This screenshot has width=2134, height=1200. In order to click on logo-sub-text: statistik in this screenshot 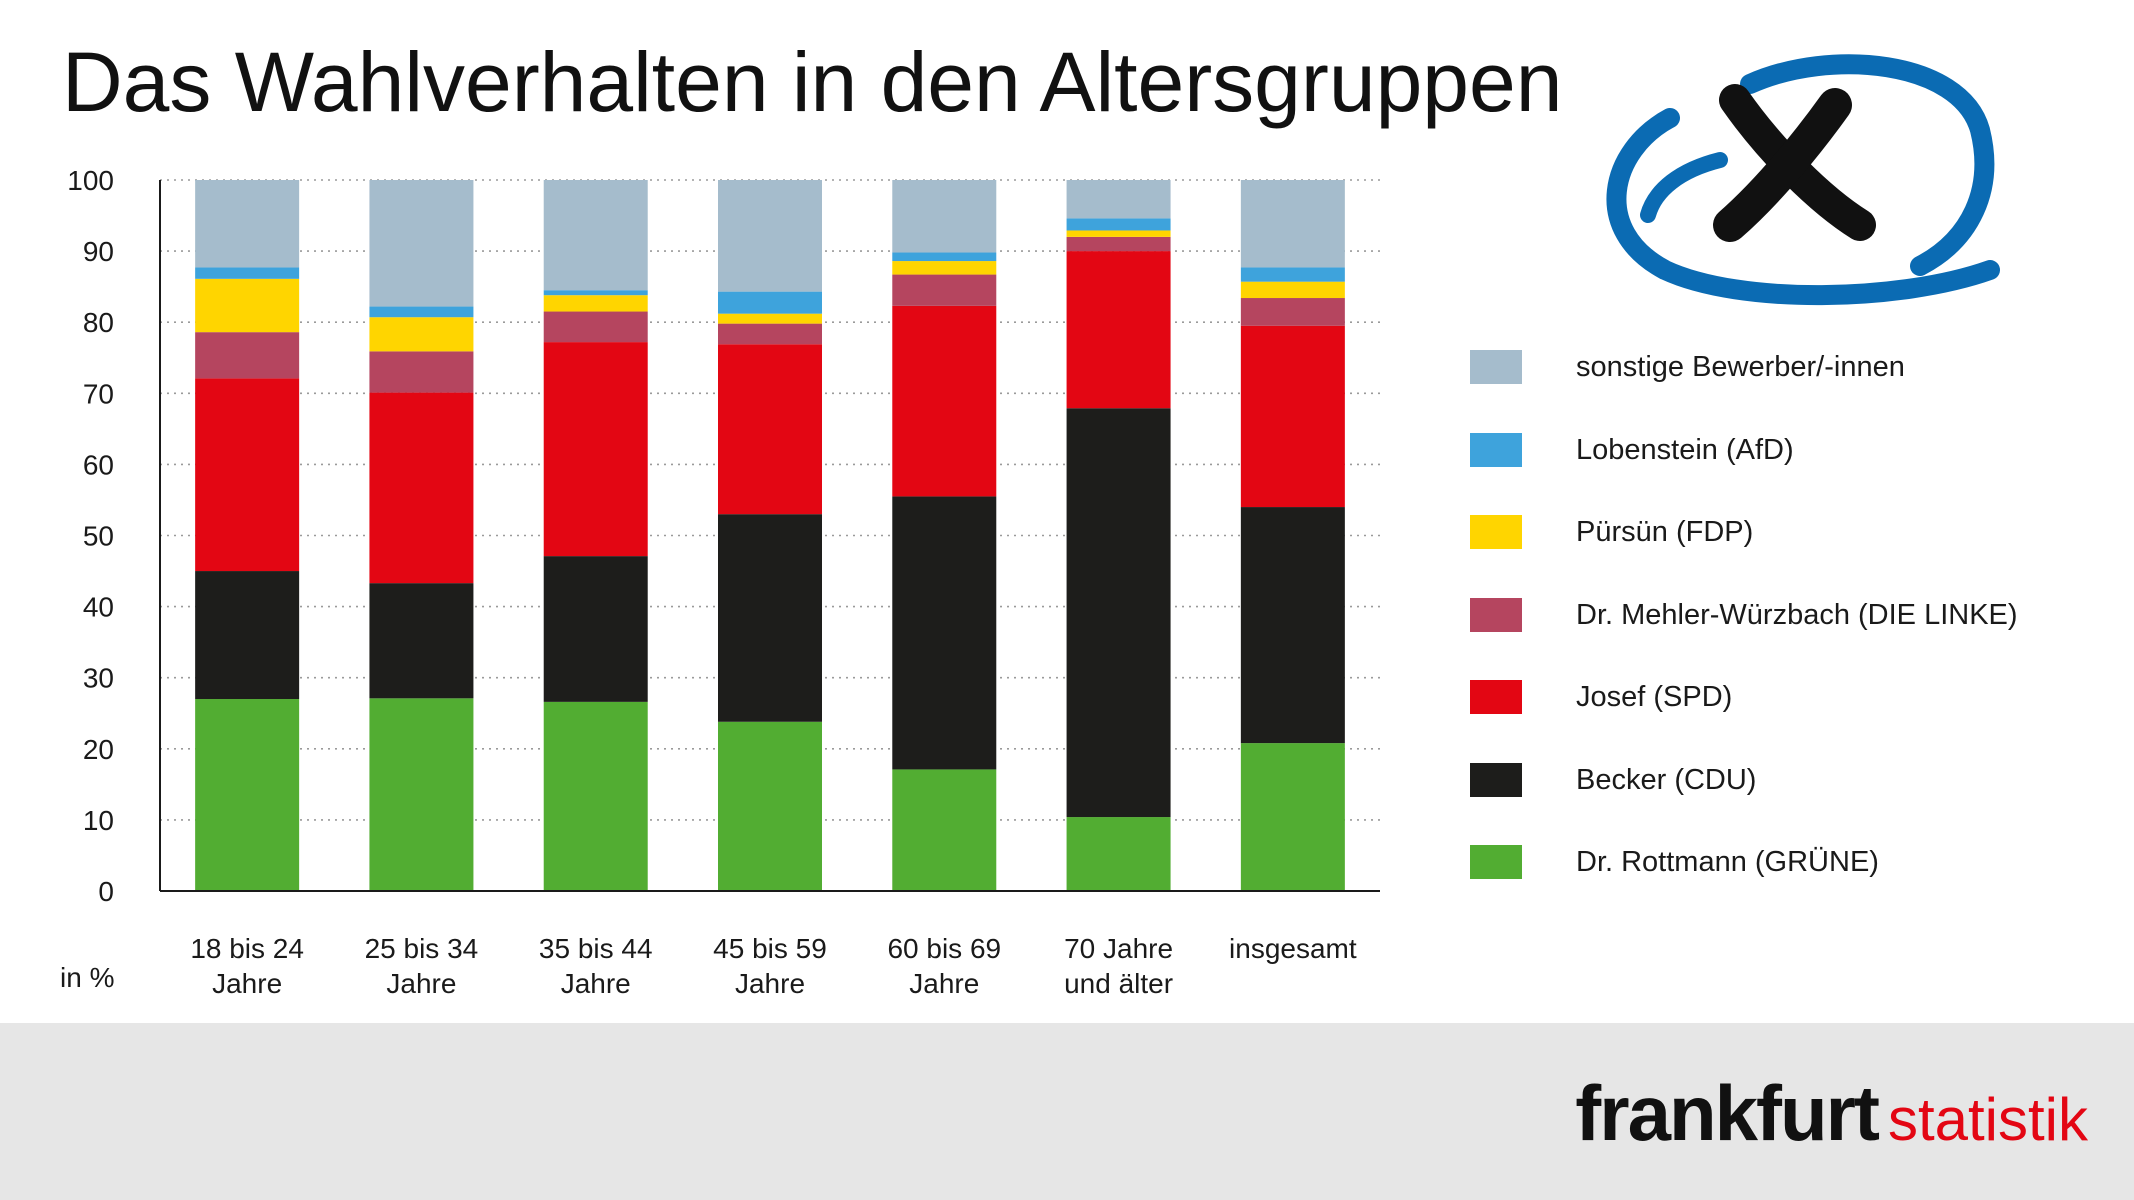, I will do `click(1987, 1119)`.